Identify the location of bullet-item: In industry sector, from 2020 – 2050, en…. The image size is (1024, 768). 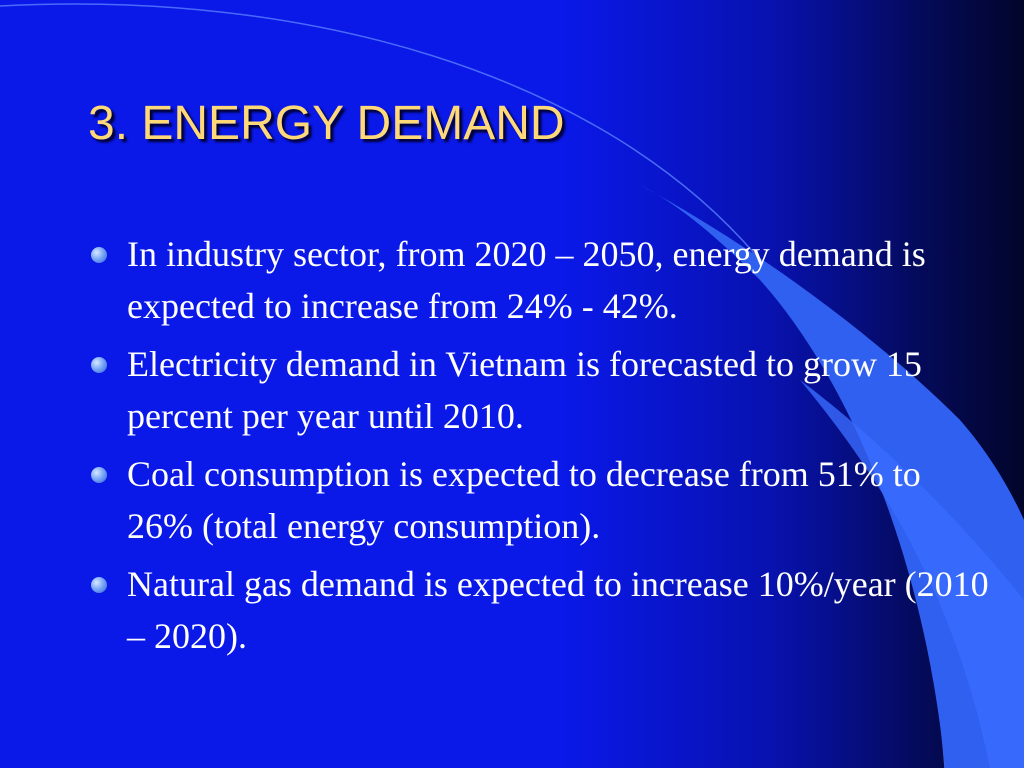
(540, 280).